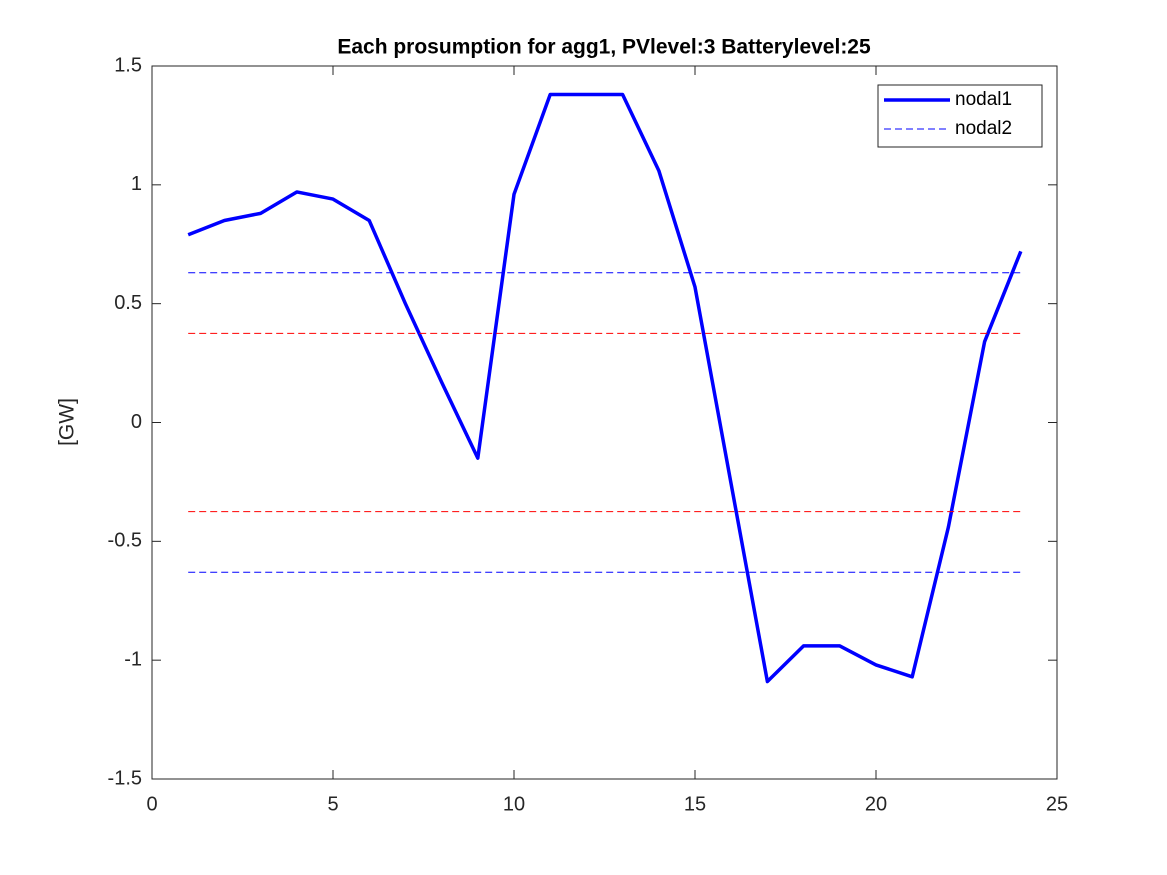 The image size is (1167, 875). I want to click on x-tick-label: 25, so click(1057, 804).